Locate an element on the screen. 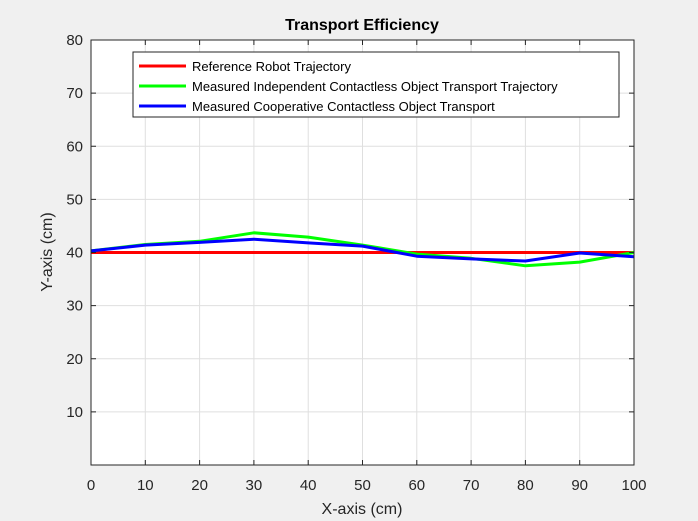  series-cooperative-line is located at coordinates (362, 250).